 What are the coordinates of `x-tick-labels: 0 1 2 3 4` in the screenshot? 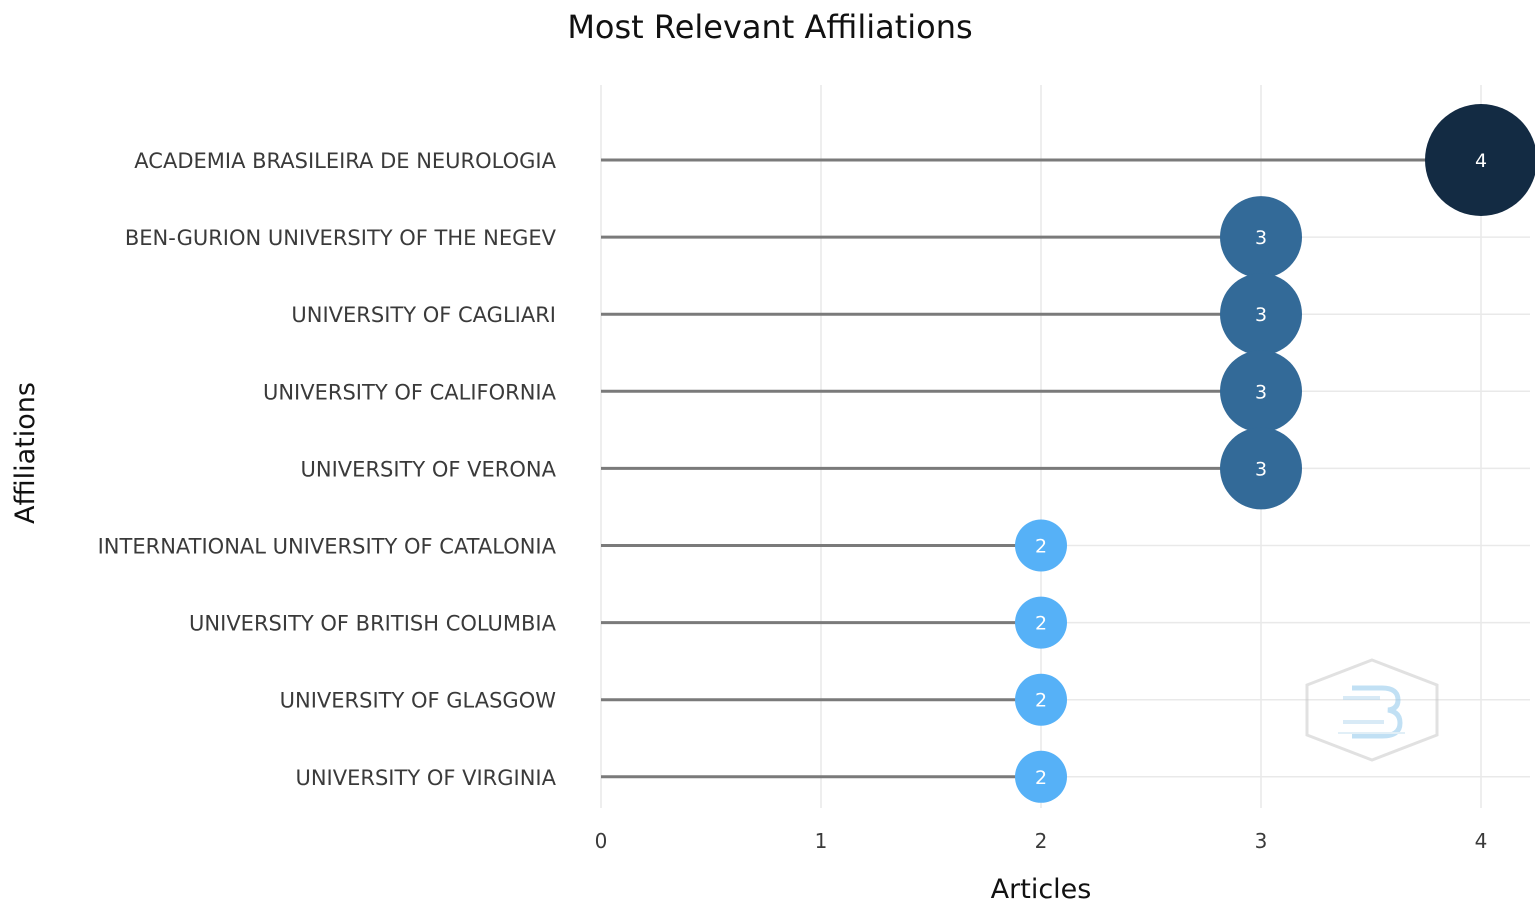 It's located at (1041, 841).